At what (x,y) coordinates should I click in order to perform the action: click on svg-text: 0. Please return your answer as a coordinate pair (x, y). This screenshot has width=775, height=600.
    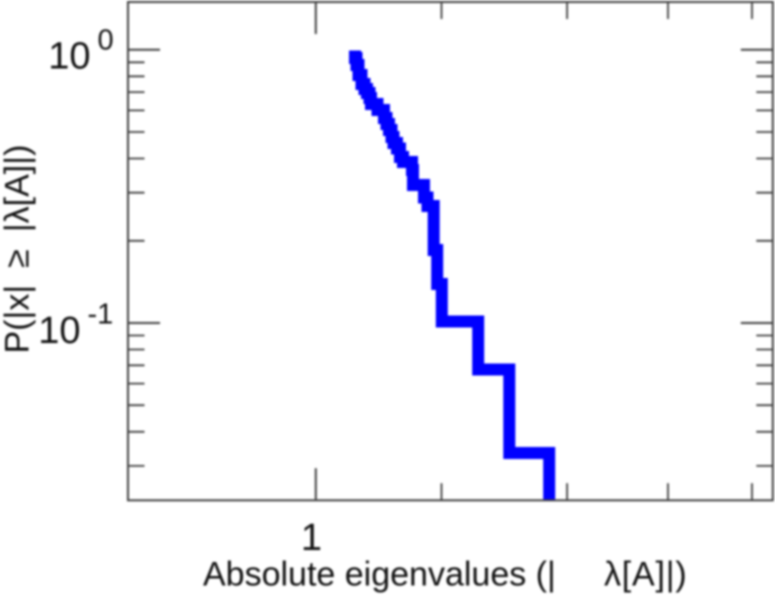
    Looking at the image, I should click on (106, 41).